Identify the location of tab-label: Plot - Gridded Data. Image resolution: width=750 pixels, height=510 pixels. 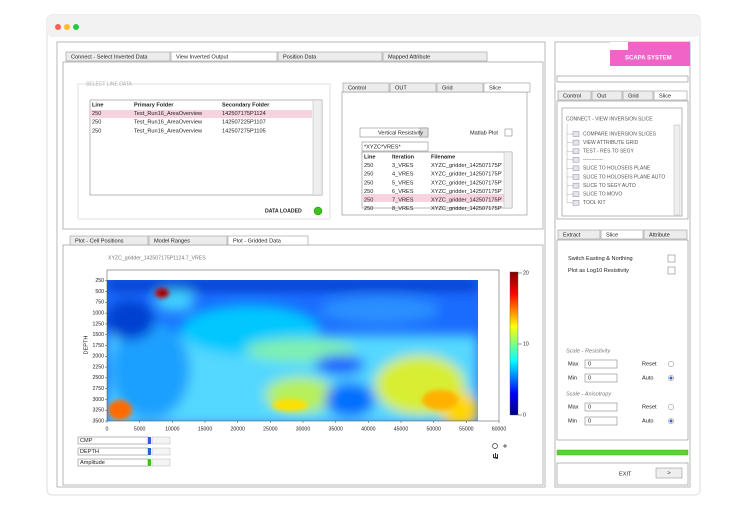
(257, 241).